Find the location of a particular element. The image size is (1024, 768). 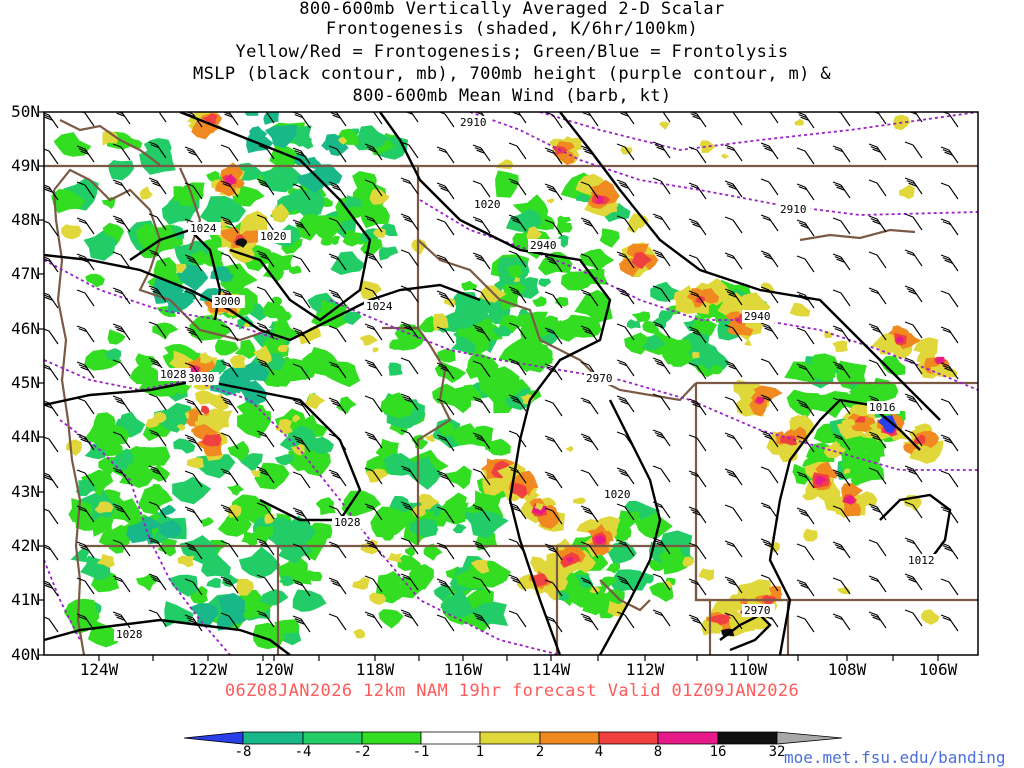

contour-label: 1012 is located at coordinates (921, 560).